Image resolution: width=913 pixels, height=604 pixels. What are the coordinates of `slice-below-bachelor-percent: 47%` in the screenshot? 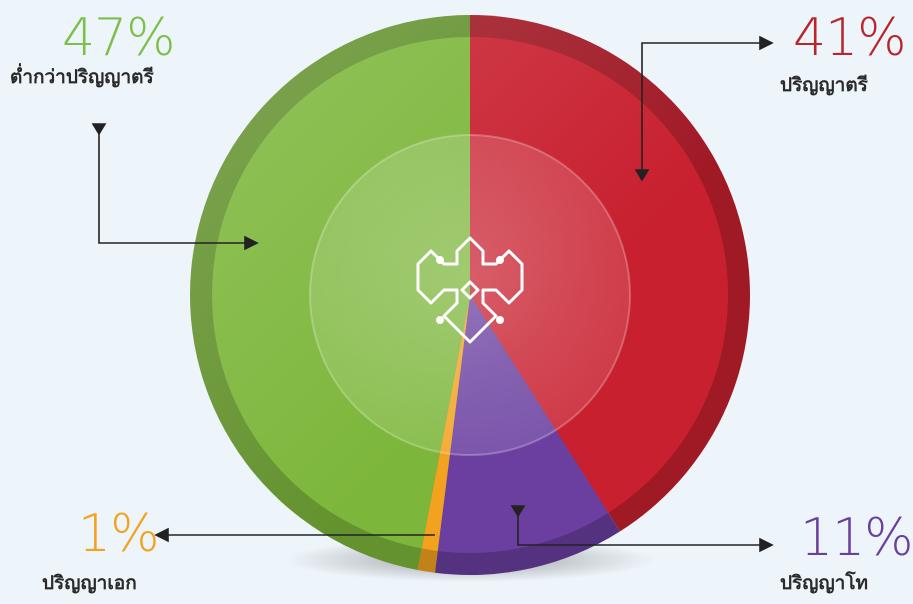 It's located at (119, 38).